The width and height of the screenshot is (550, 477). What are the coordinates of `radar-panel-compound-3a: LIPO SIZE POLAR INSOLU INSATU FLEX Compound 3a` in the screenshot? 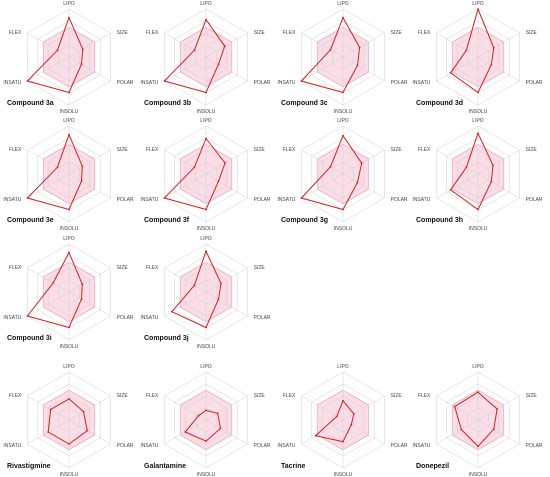 It's located at (68, 58).